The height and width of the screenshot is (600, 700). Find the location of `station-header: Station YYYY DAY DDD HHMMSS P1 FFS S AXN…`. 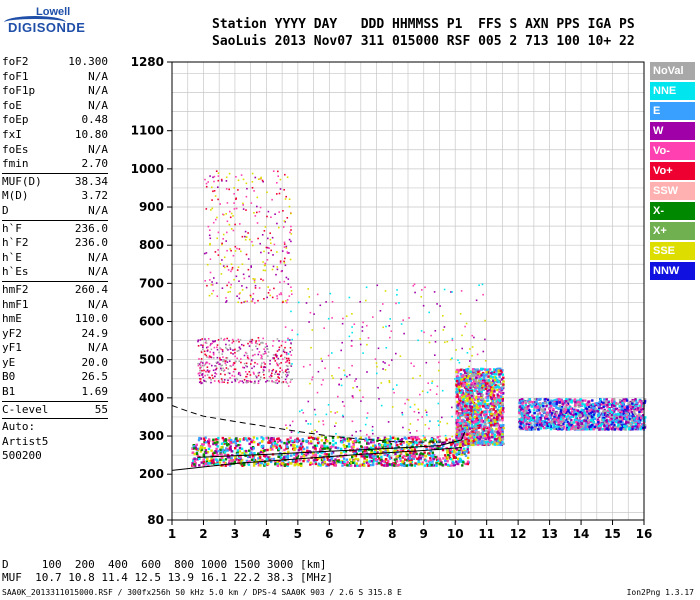

station-header: Station YYYY DAY DDD HHMMSS P1 FFS S AXN… is located at coordinates (423, 33).